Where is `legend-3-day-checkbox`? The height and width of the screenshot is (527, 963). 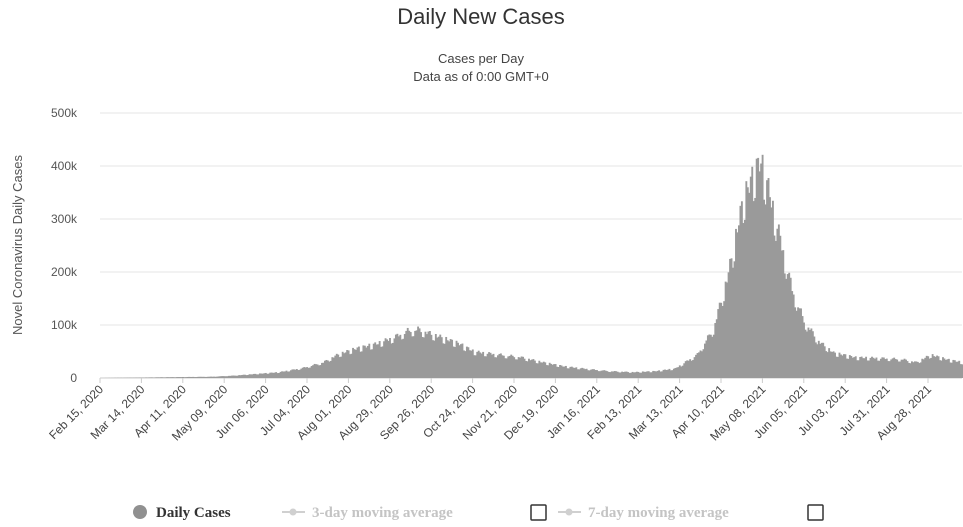
legend-3-day-checkbox is located at coordinates (538, 512).